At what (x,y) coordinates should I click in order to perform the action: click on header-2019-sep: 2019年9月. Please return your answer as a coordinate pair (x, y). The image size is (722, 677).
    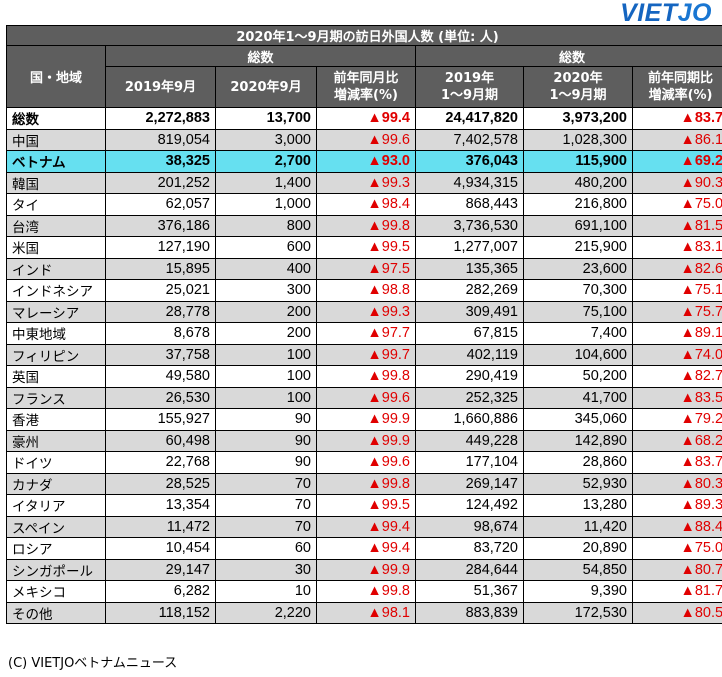
    Looking at the image, I should click on (160, 87).